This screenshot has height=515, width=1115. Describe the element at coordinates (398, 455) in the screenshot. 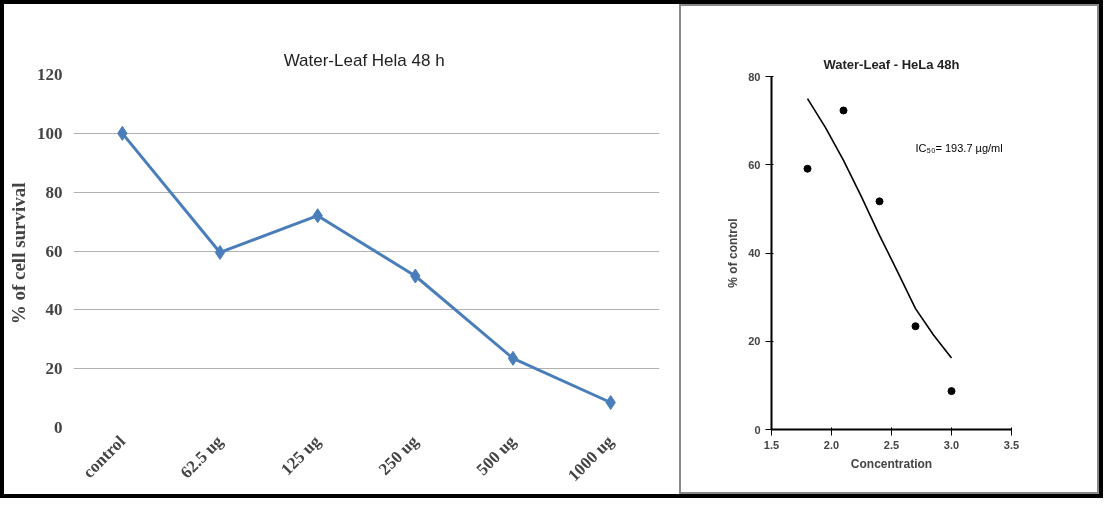

I see `x-tick-label: 250 ug` at that location.